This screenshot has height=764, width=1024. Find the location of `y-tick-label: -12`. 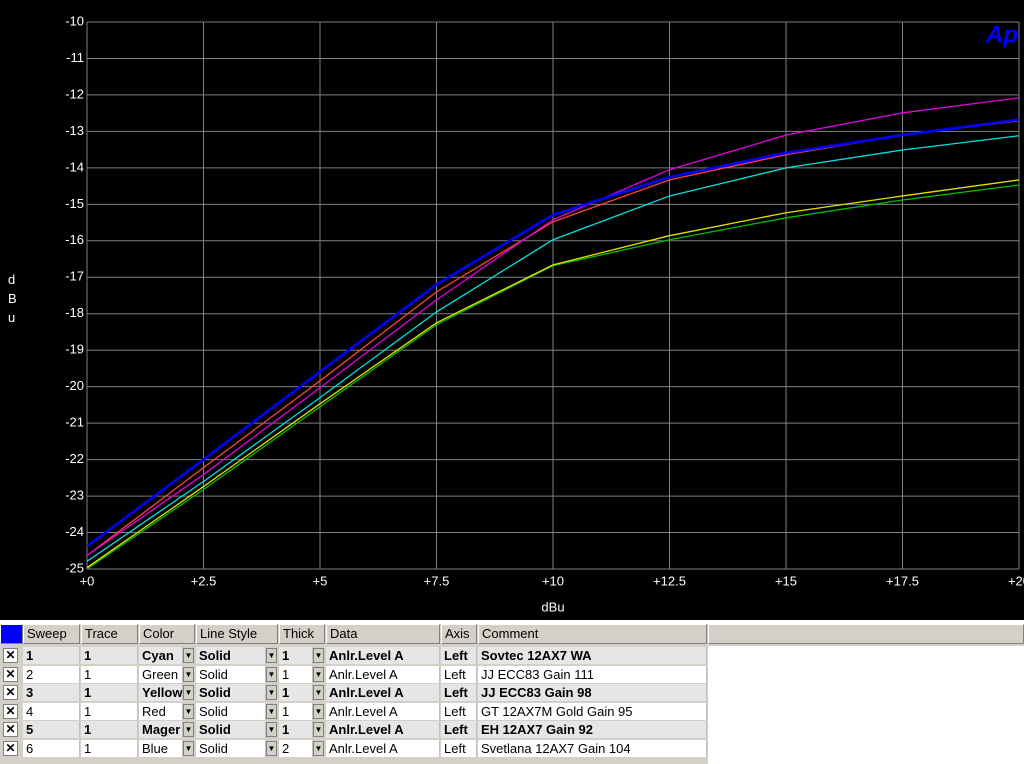

y-tick-label: -12 is located at coordinates (74, 93).